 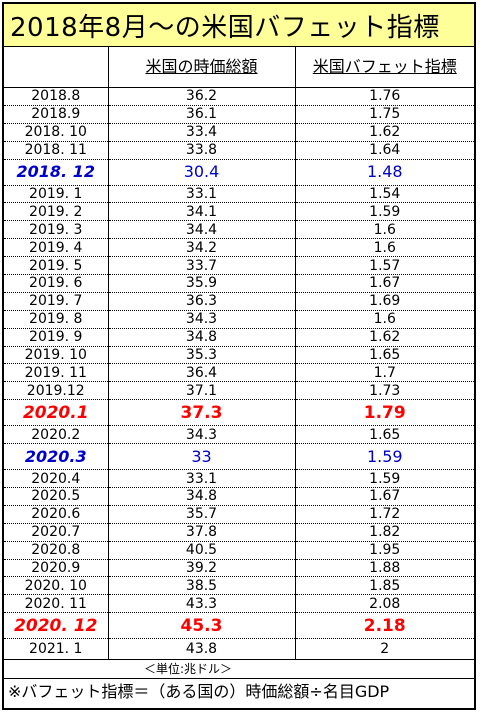 I want to click on table-row: 2020.9 39.2 1.88, so click(x=239, y=568).